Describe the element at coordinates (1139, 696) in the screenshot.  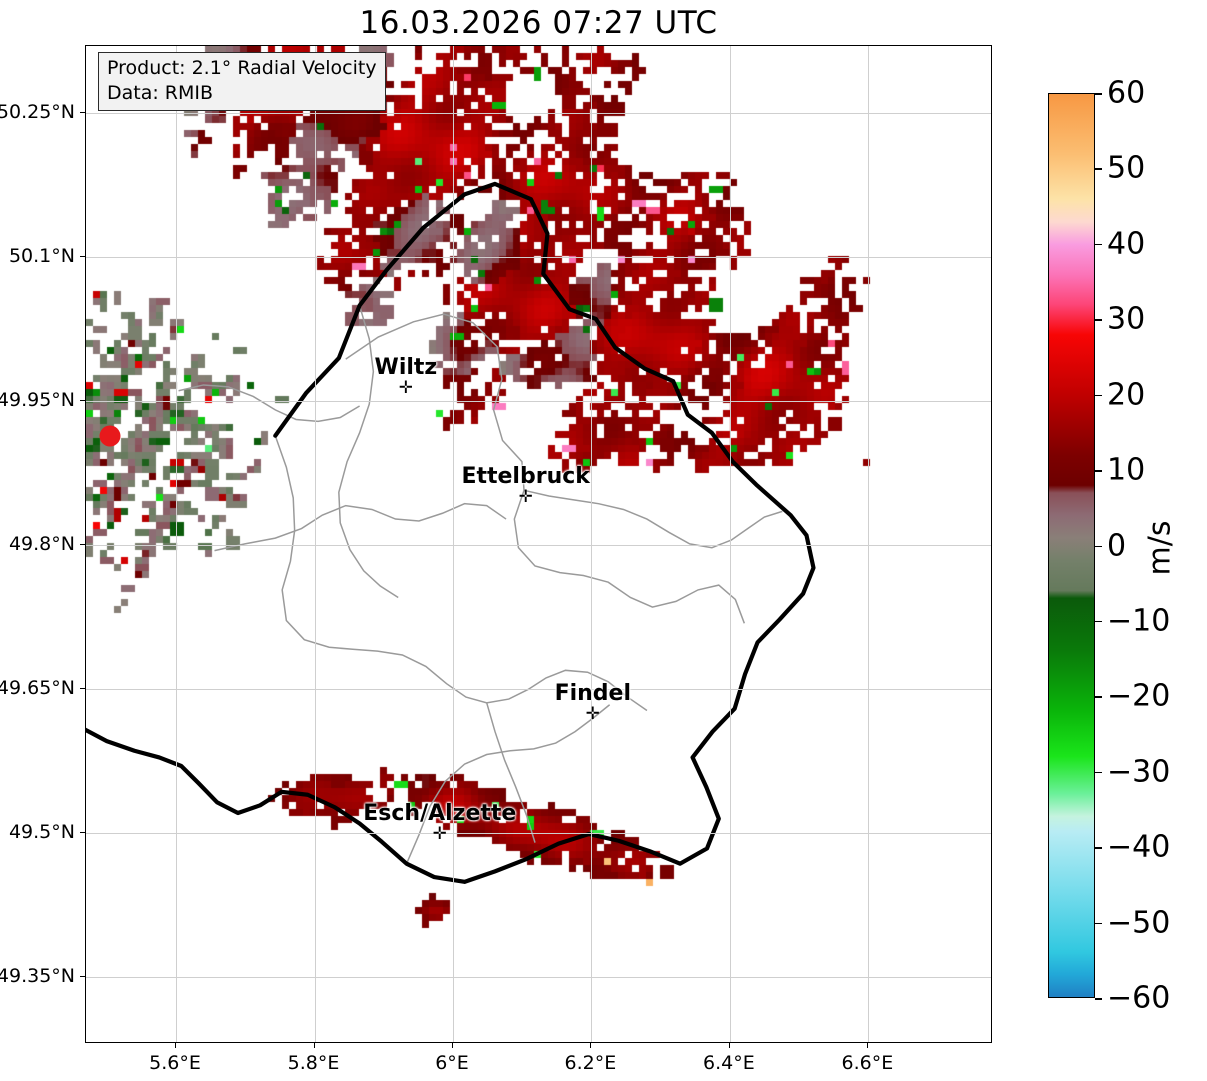
I see `colorbar-tick-label: −20` at that location.